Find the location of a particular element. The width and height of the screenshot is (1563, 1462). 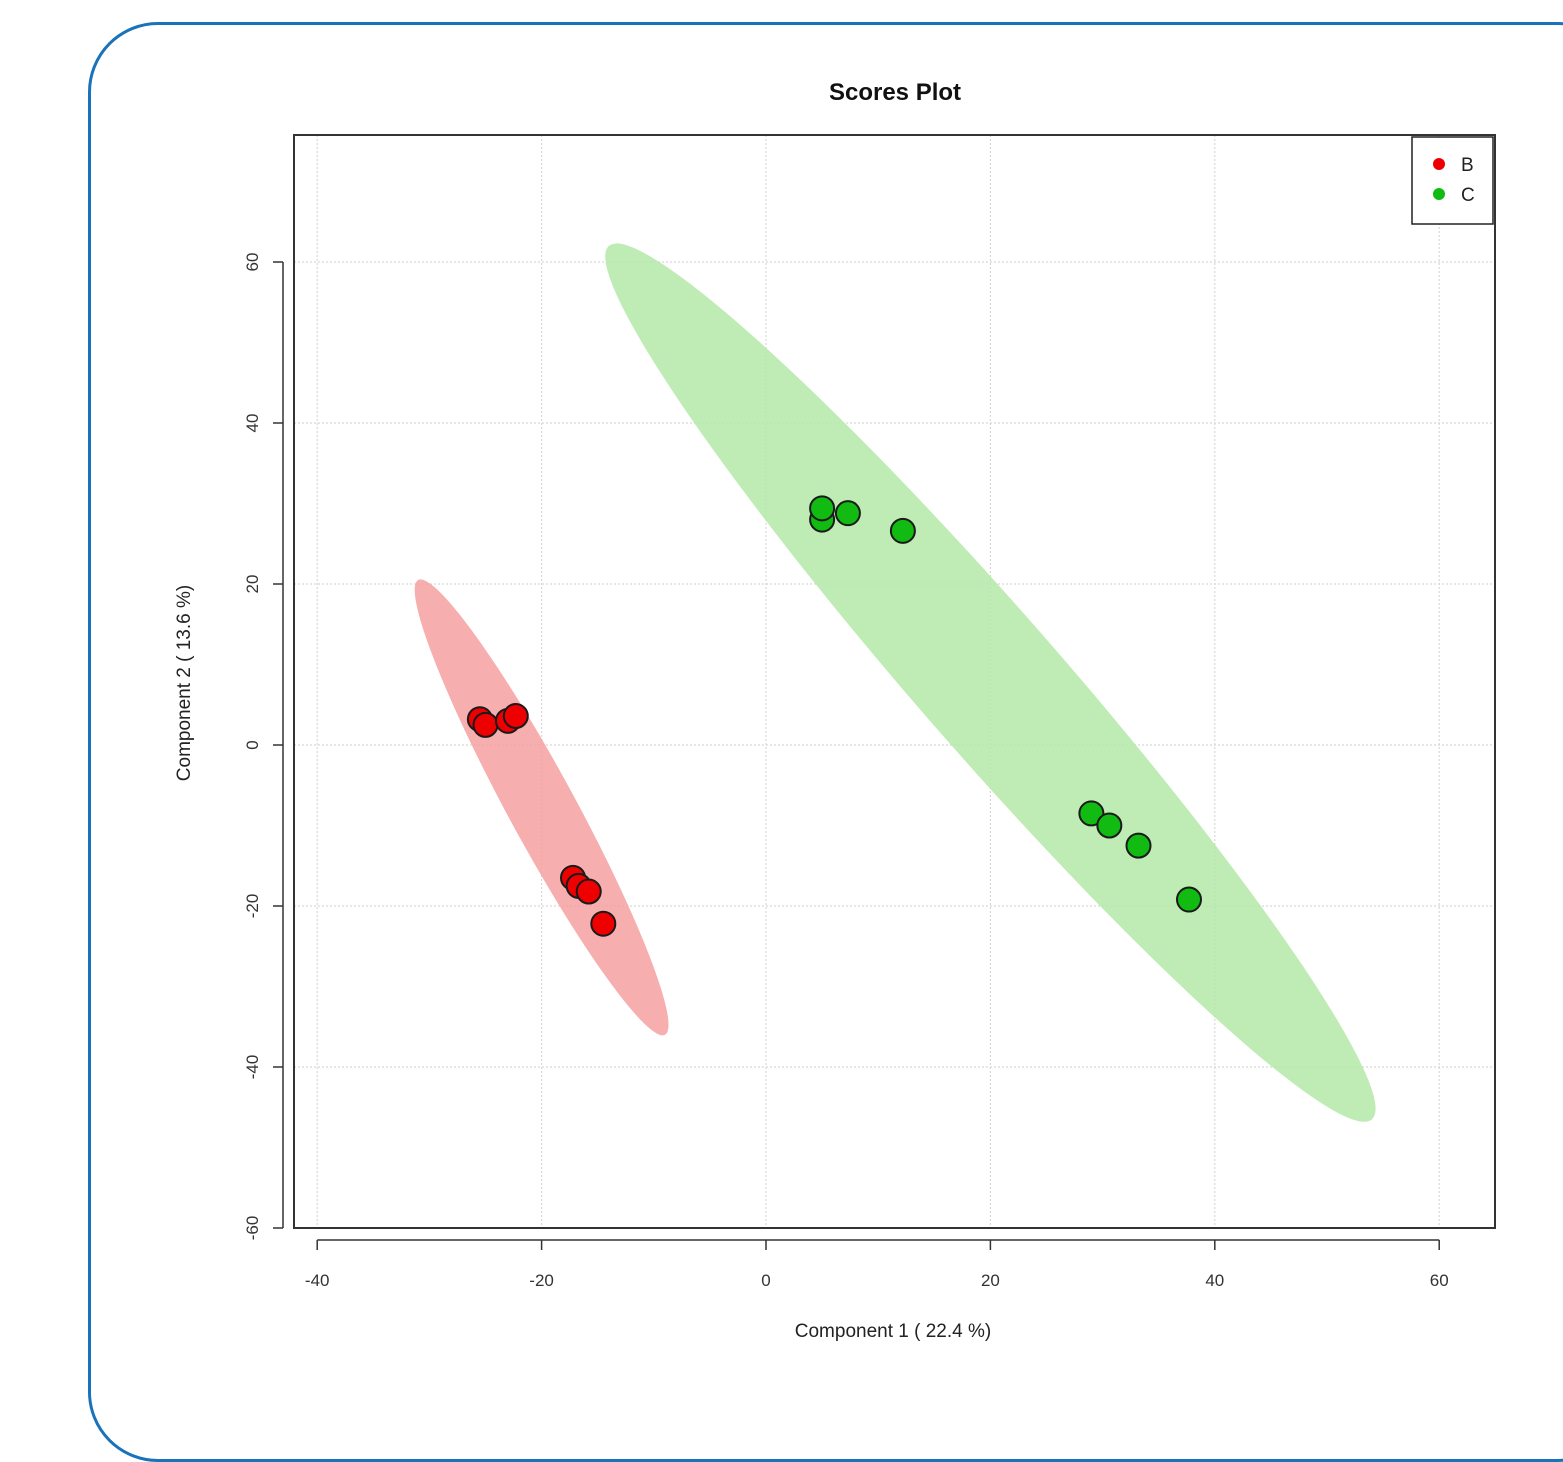

y-tick-label: -60 is located at coordinates (252, 1228).